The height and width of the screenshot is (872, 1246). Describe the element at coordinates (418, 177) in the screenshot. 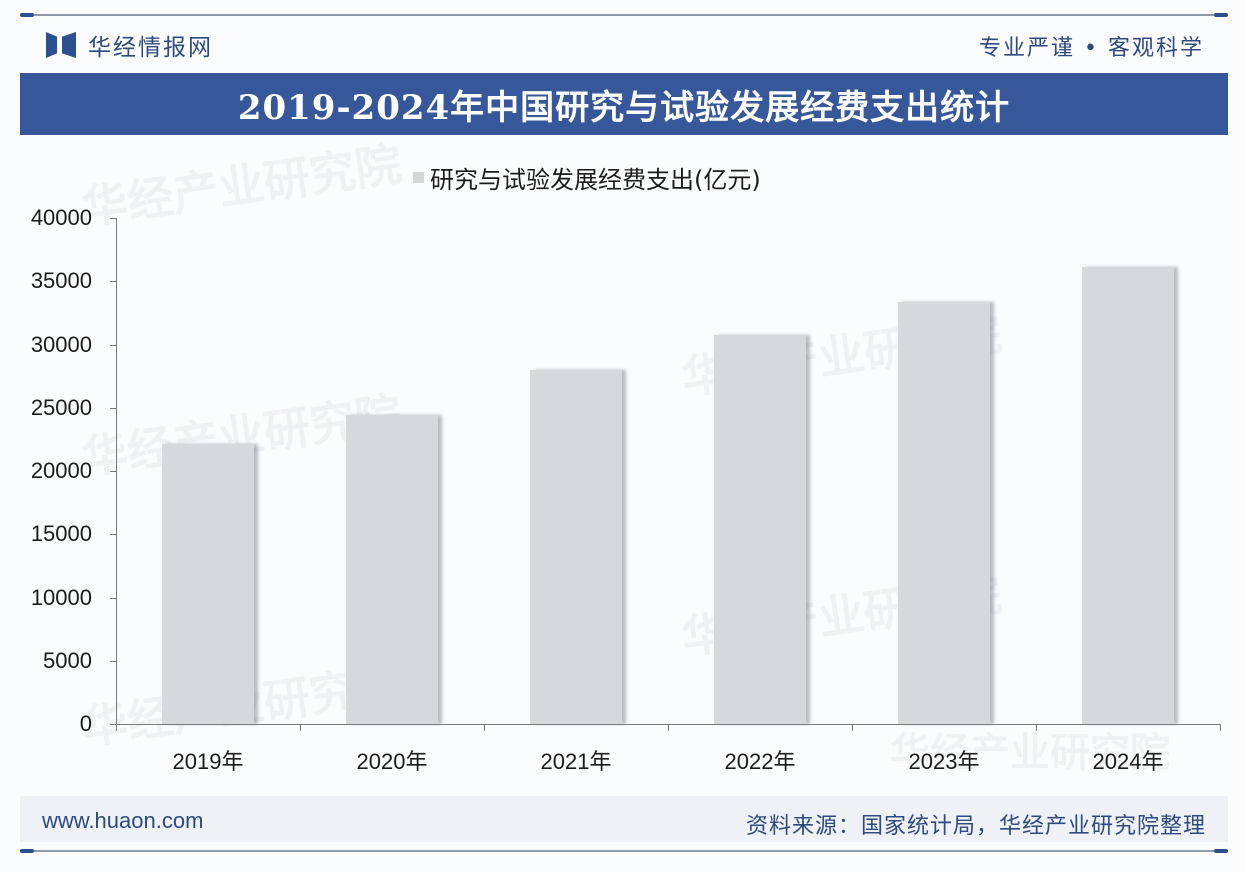

I see `legend-swatch` at that location.